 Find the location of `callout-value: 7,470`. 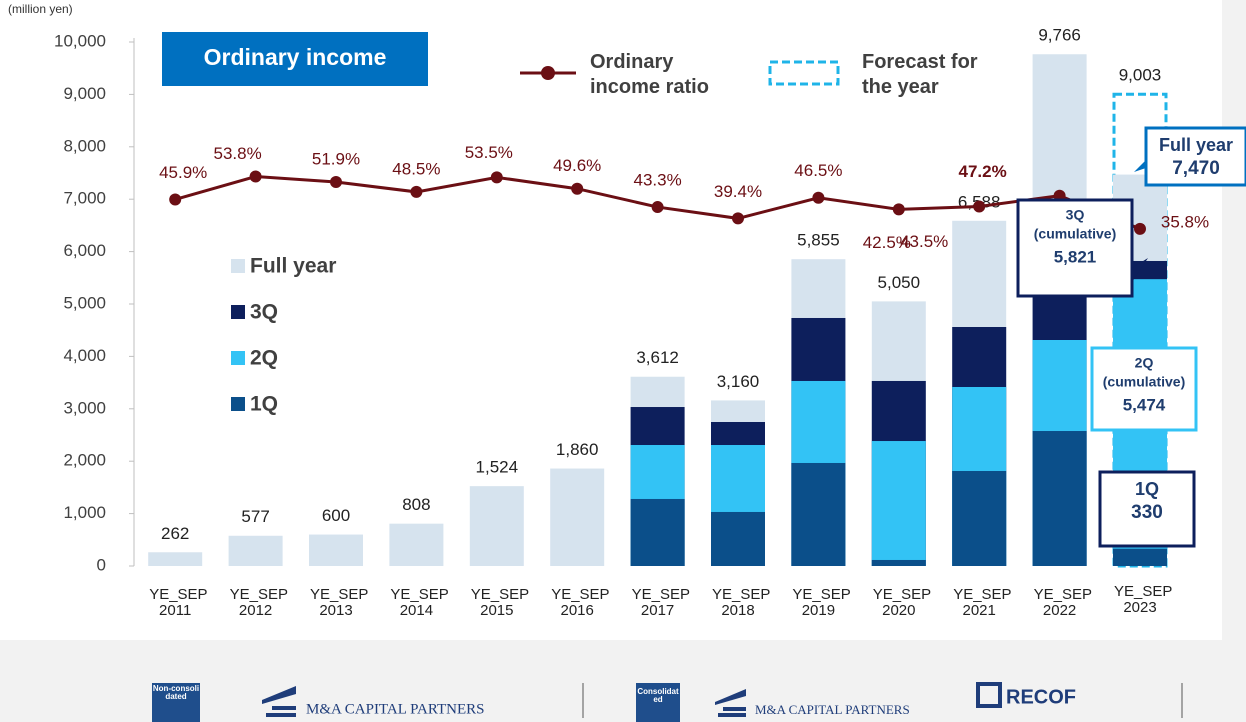

callout-value: 7,470 is located at coordinates (1196, 168).